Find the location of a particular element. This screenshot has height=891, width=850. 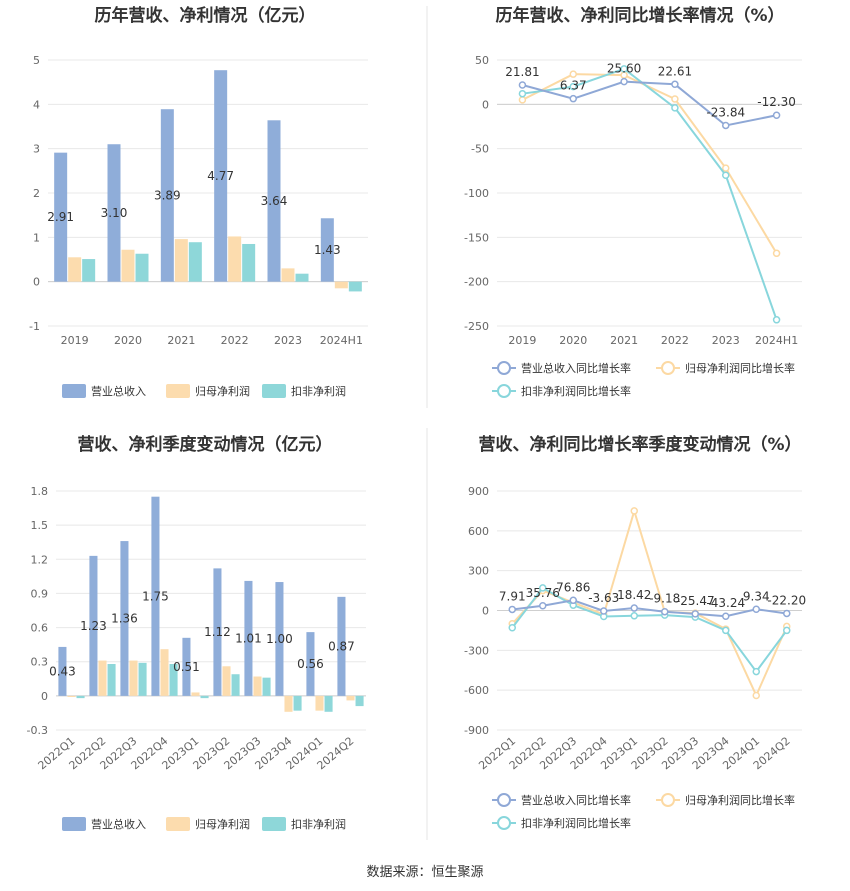

y-tick-label: -250 is located at coordinates (476, 326).